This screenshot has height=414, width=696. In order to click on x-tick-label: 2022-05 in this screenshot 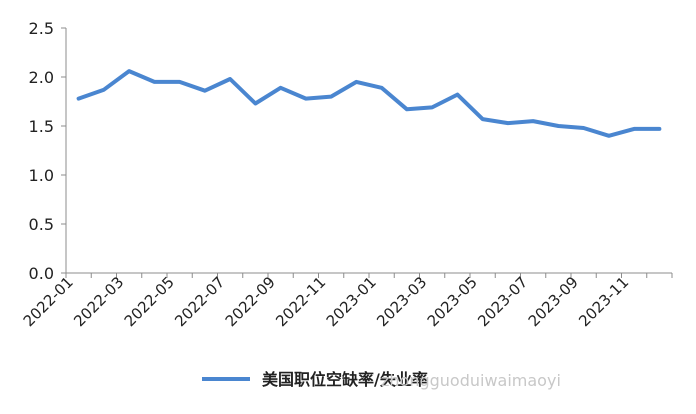, I will do `click(149, 301)`.